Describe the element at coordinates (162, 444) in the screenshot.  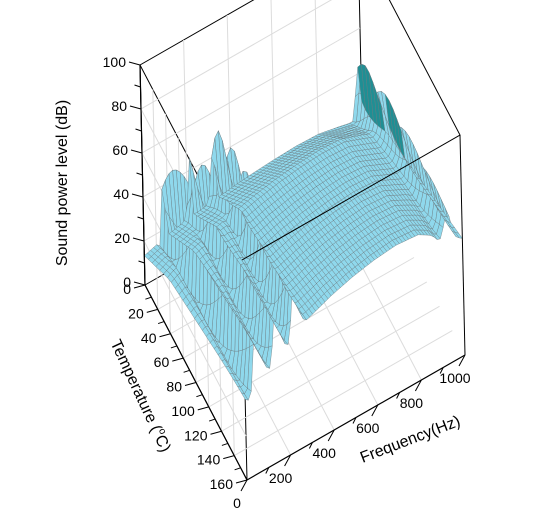
I see `y-axis-title-unit: C)` at that location.